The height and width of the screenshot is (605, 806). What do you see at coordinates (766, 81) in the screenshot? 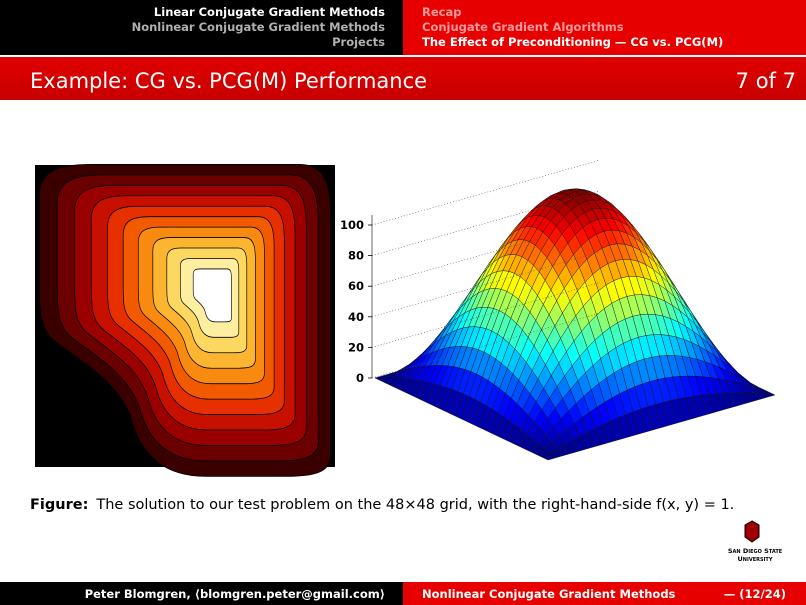
I see `frame-counter: 7 of 7` at bounding box center [766, 81].